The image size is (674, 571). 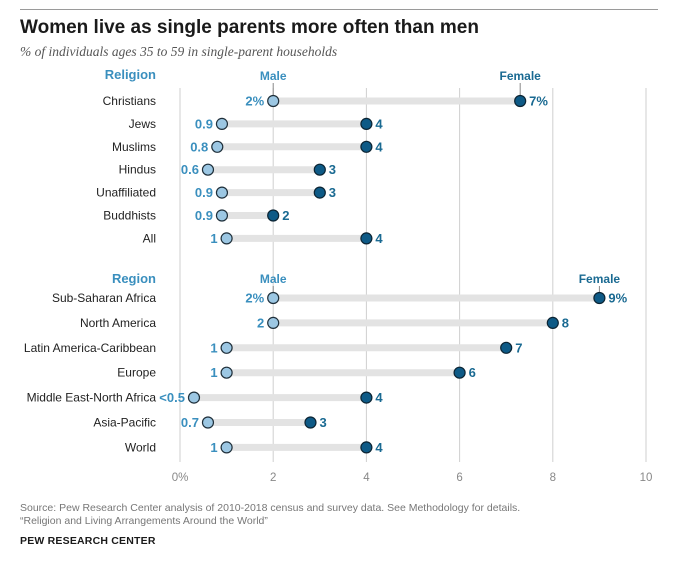 I want to click on category-label: Sub-Saharan Africa, so click(x=104, y=298).